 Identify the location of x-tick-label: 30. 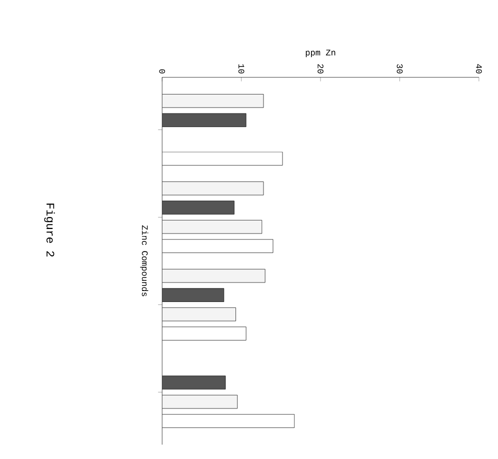
(399, 69).